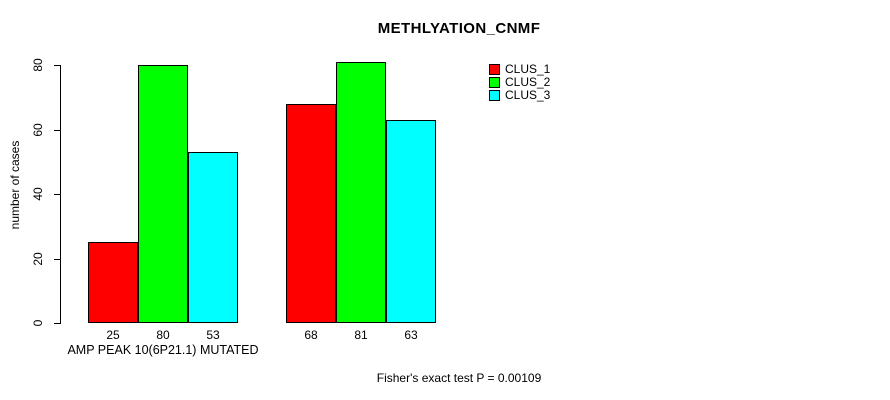 The height and width of the screenshot is (400, 890). Describe the element at coordinates (528, 95) in the screenshot. I see `legend-label: CLUS_3` at that location.